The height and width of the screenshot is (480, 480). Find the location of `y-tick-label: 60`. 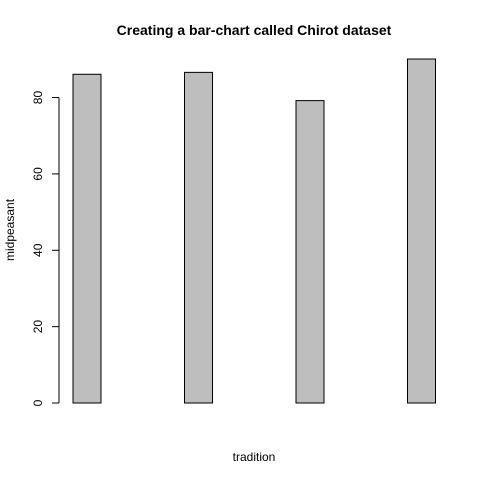

y-tick-label: 60 is located at coordinates (38, 174).